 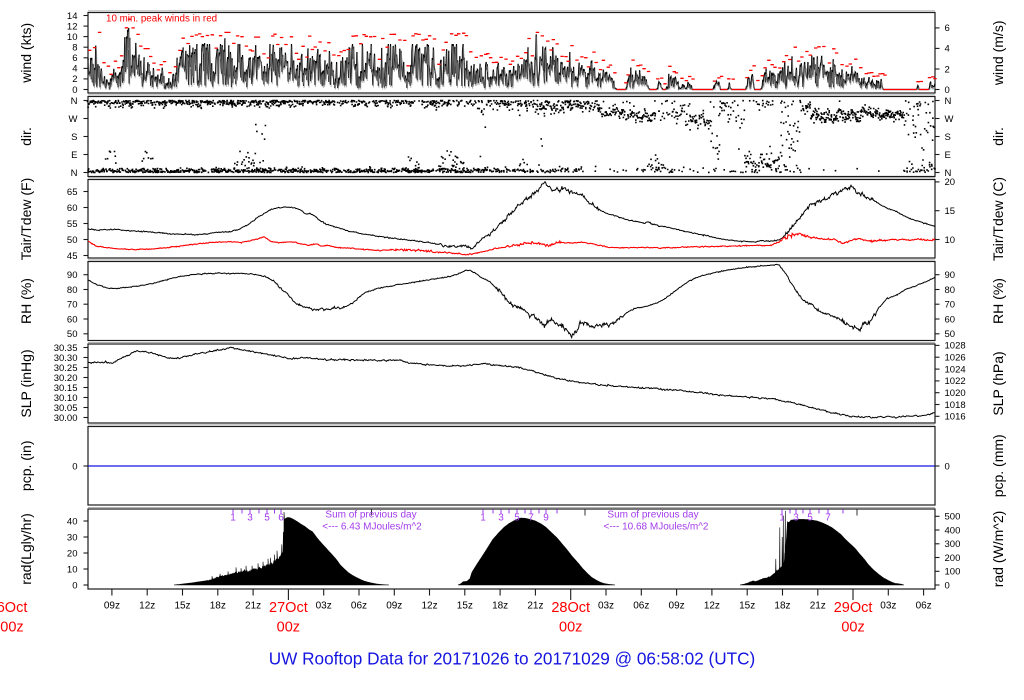 I want to click on svg-text: 65, so click(x=72, y=192).